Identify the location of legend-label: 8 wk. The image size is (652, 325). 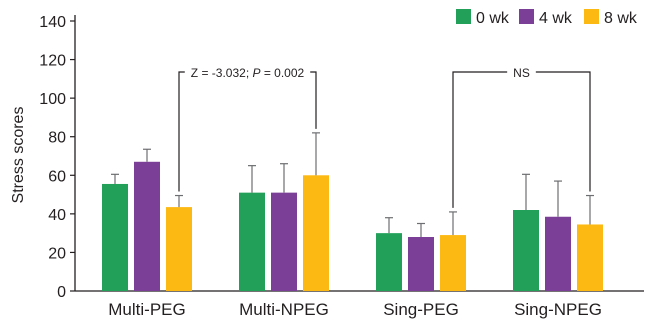
(621, 18).